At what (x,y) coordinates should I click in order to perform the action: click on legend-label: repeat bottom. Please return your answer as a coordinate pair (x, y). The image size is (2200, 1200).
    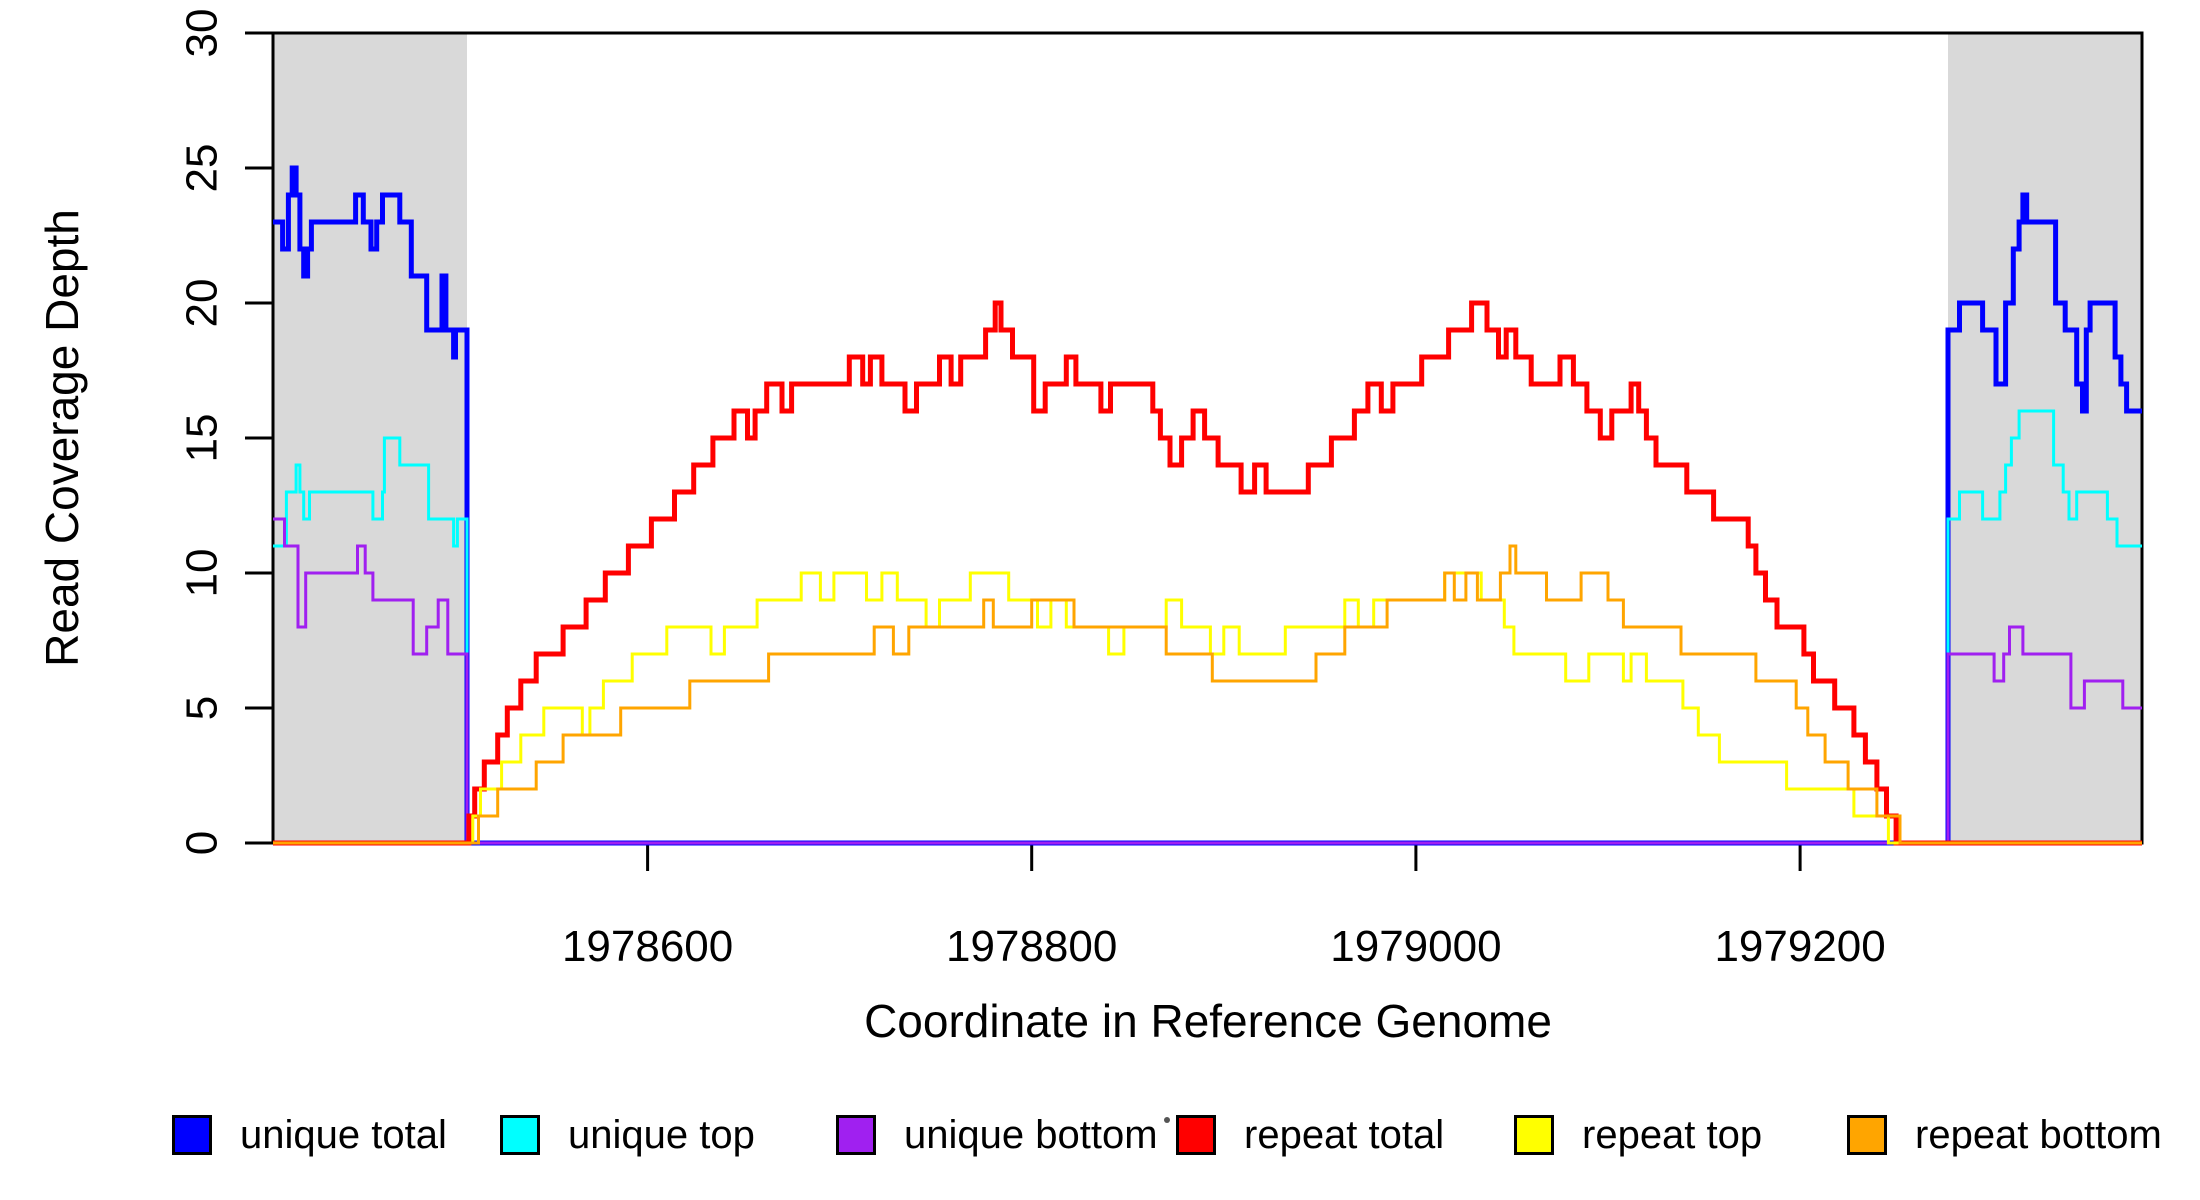
    Looking at the image, I should click on (2038, 1135).